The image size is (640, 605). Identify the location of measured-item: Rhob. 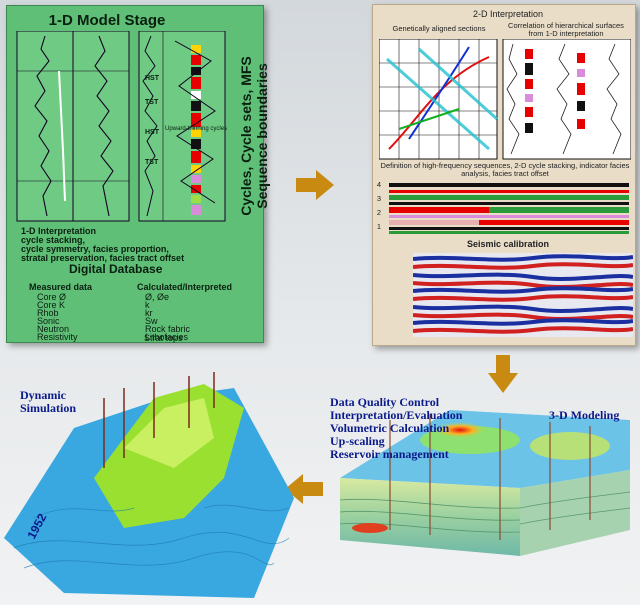
(48, 313).